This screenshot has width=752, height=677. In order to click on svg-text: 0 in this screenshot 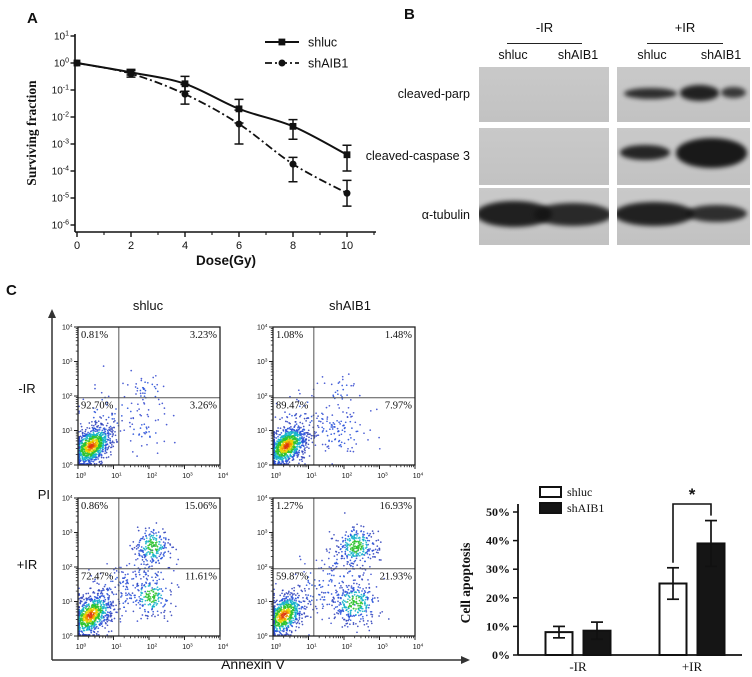, I will do `click(77, 246)`.